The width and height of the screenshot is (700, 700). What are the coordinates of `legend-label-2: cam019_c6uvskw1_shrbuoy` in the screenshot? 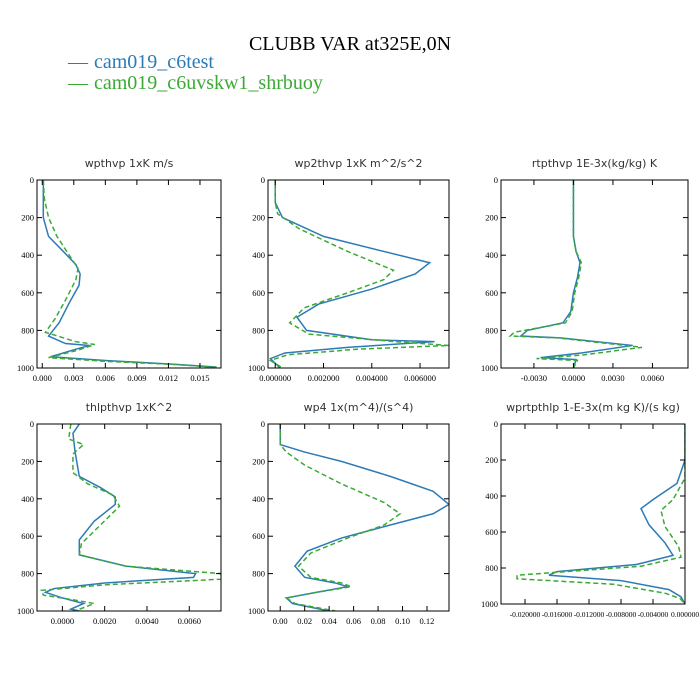 It's located at (208, 83).